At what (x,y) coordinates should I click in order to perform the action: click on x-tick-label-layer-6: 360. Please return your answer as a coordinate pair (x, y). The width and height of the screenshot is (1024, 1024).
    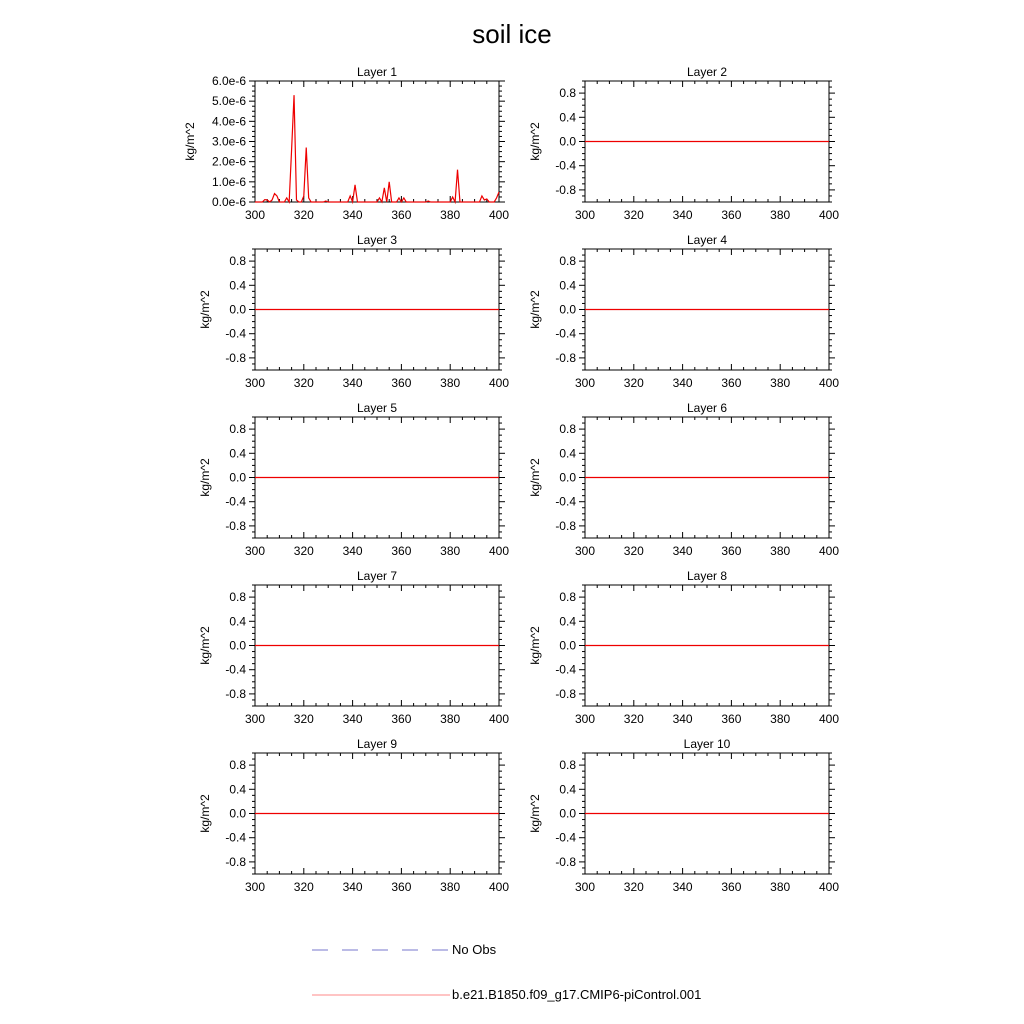
    Looking at the image, I should click on (731, 551).